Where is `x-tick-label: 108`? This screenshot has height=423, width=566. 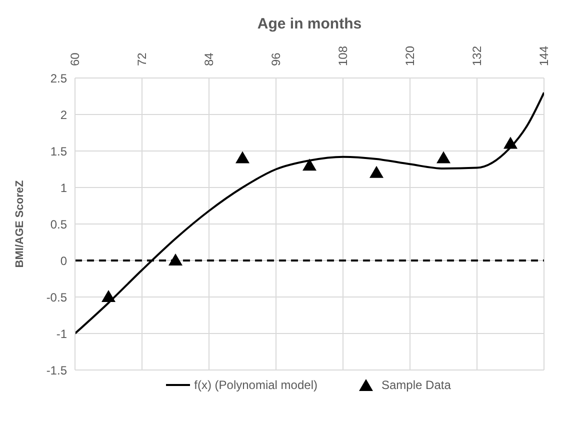 x-tick-label: 108 is located at coordinates (343, 56).